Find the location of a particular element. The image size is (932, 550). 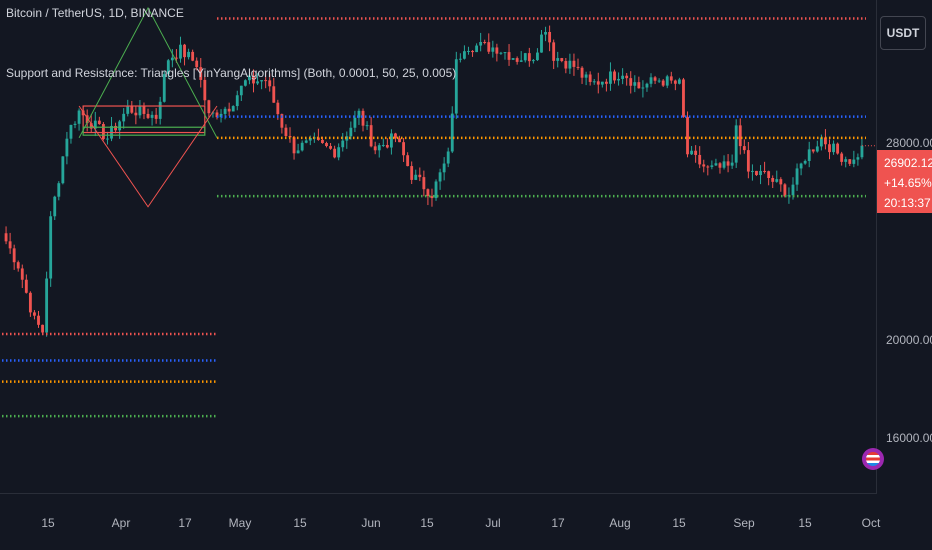

last-price-badge: 26902.12 +14.65% 20:13:37 is located at coordinates (904, 181).